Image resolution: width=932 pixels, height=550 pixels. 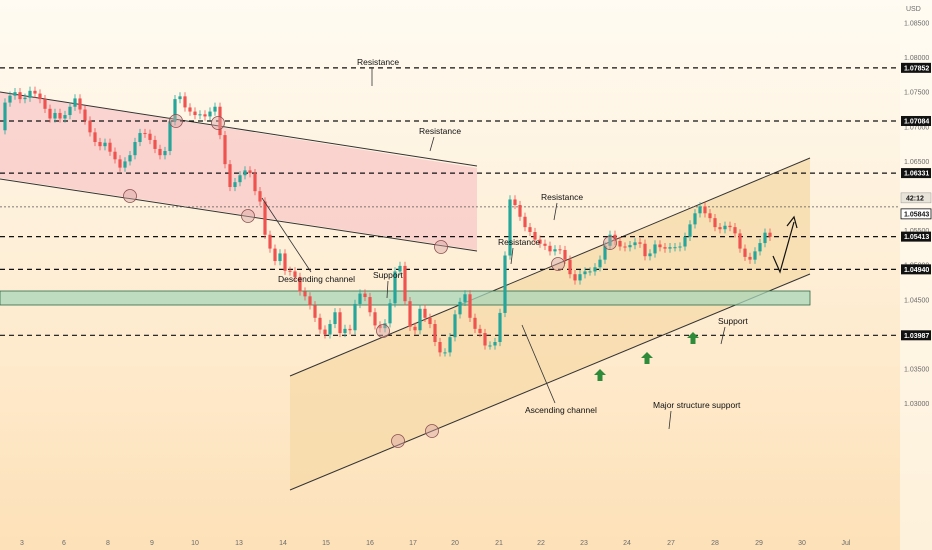 I want to click on date-tick-label: 13, so click(x=239, y=543).